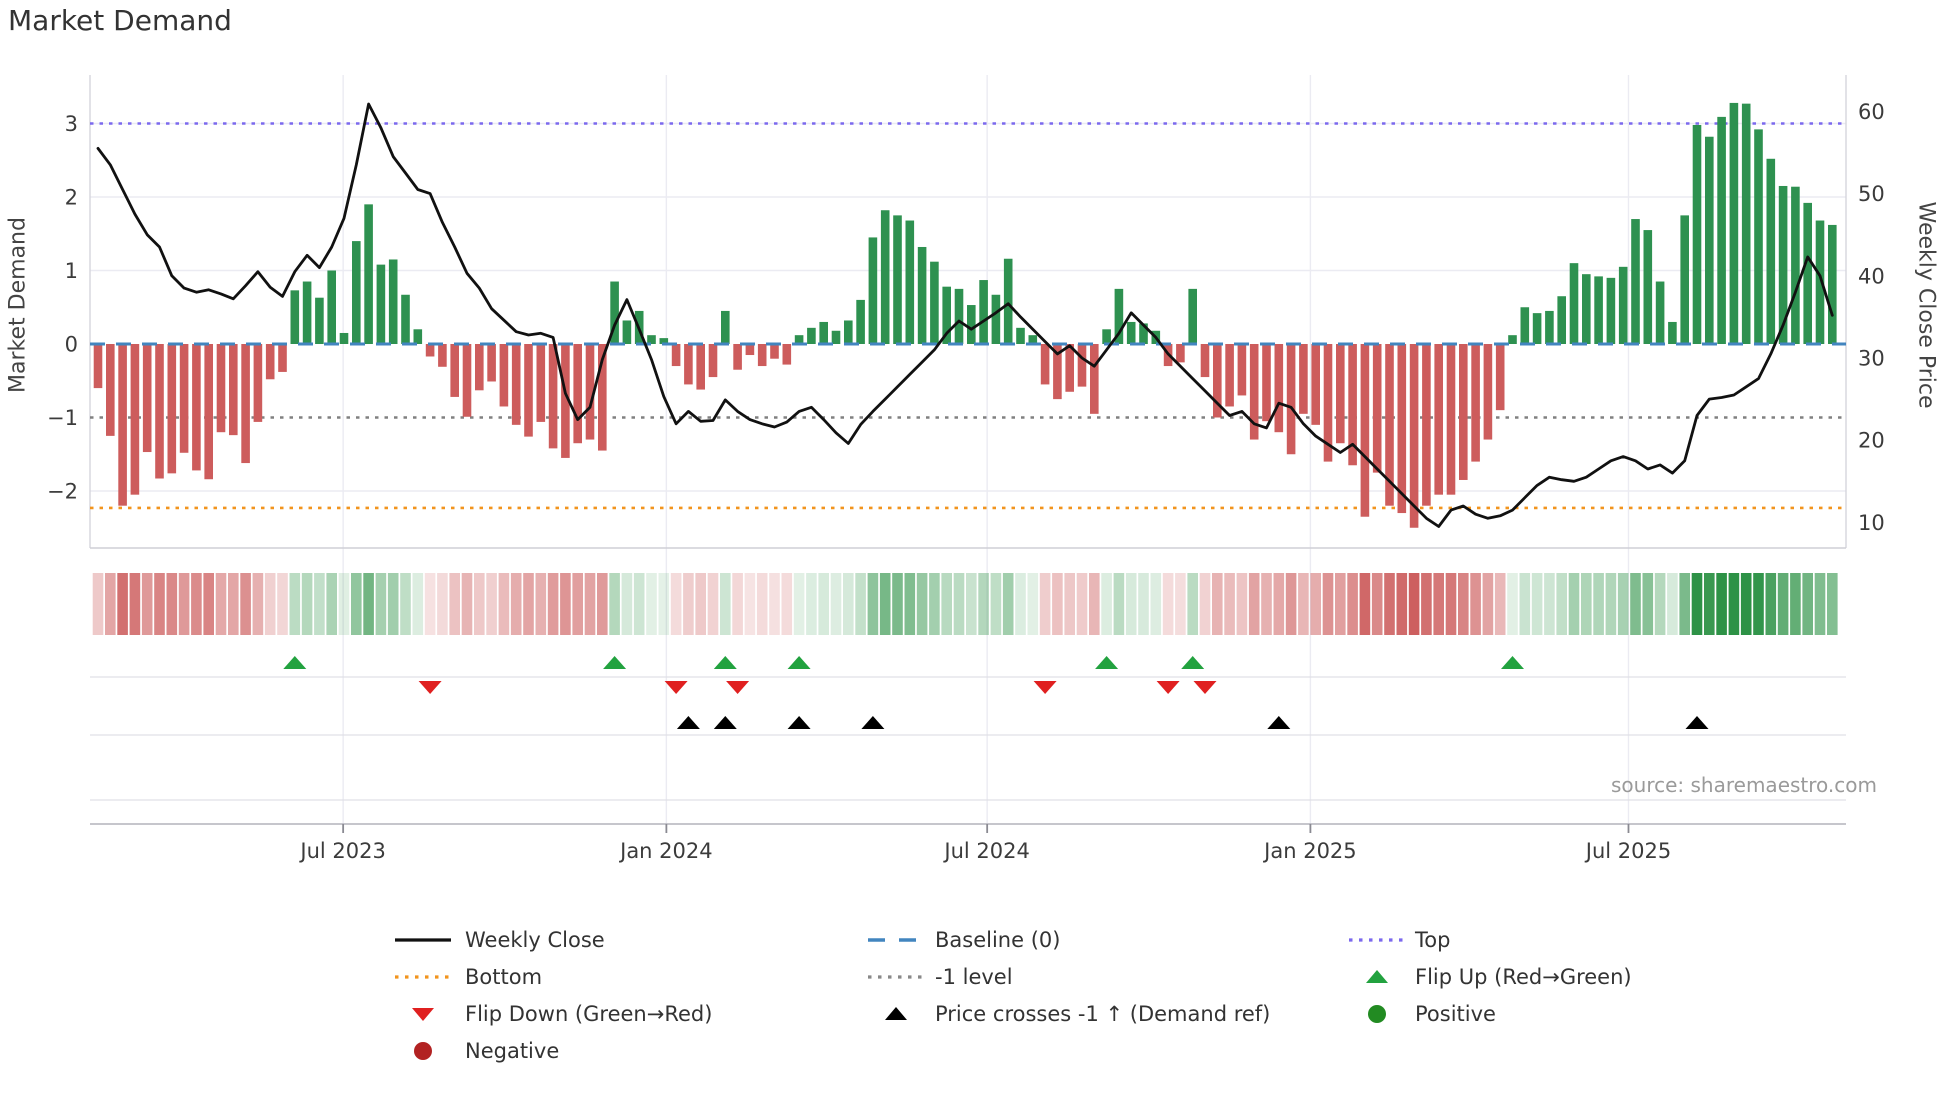 The width and height of the screenshot is (1960, 1102). Describe the element at coordinates (1871, 523) in the screenshot. I see `right-tick-label: 10` at that location.